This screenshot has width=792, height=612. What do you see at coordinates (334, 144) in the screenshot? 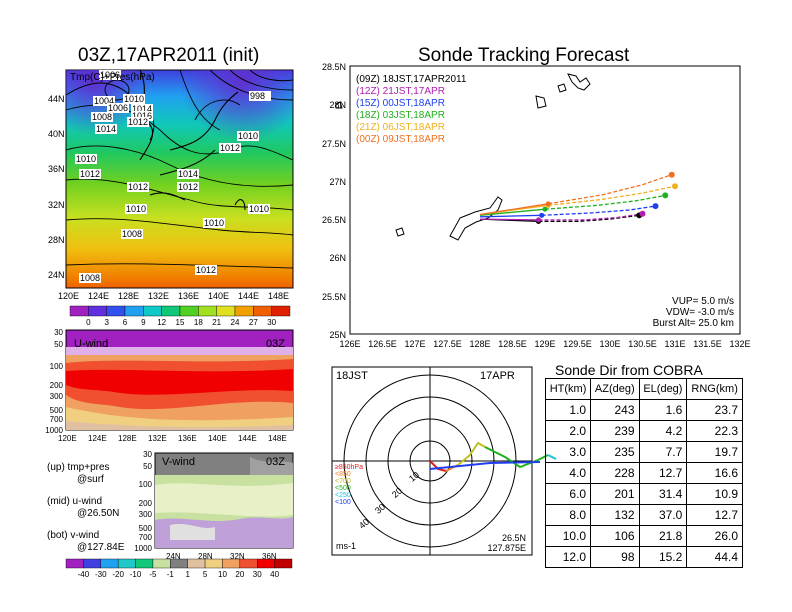
I see `lat-label: 27.5N` at bounding box center [334, 144].